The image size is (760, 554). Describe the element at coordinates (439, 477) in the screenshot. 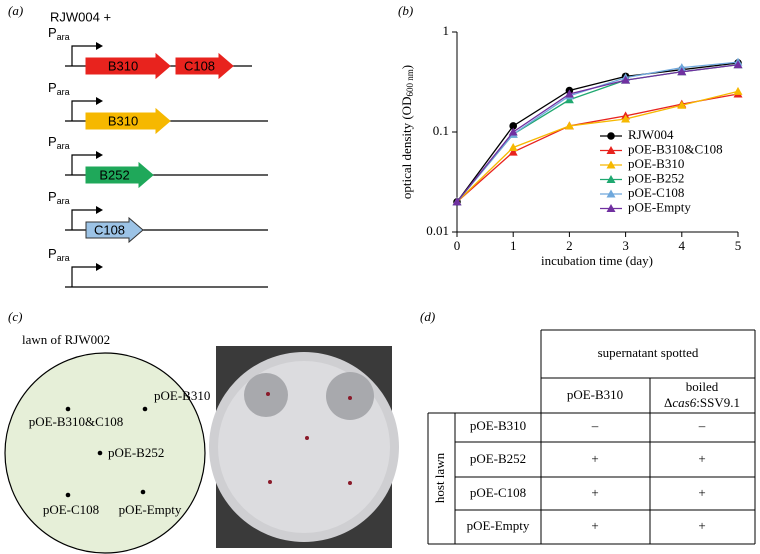

I see `row-group-header: host lawn` at that location.